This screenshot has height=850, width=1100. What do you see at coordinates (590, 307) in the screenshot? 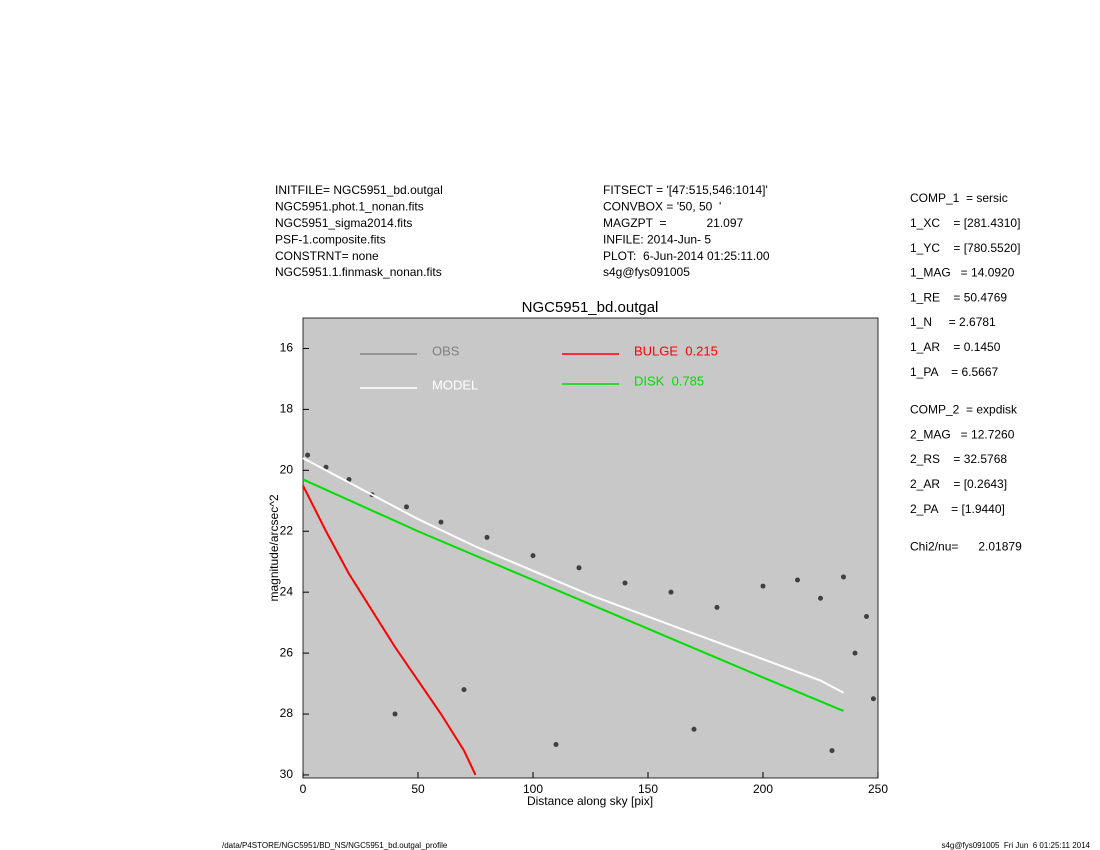
I see `chart-title: NGC5951_bd.outgal` at bounding box center [590, 307].